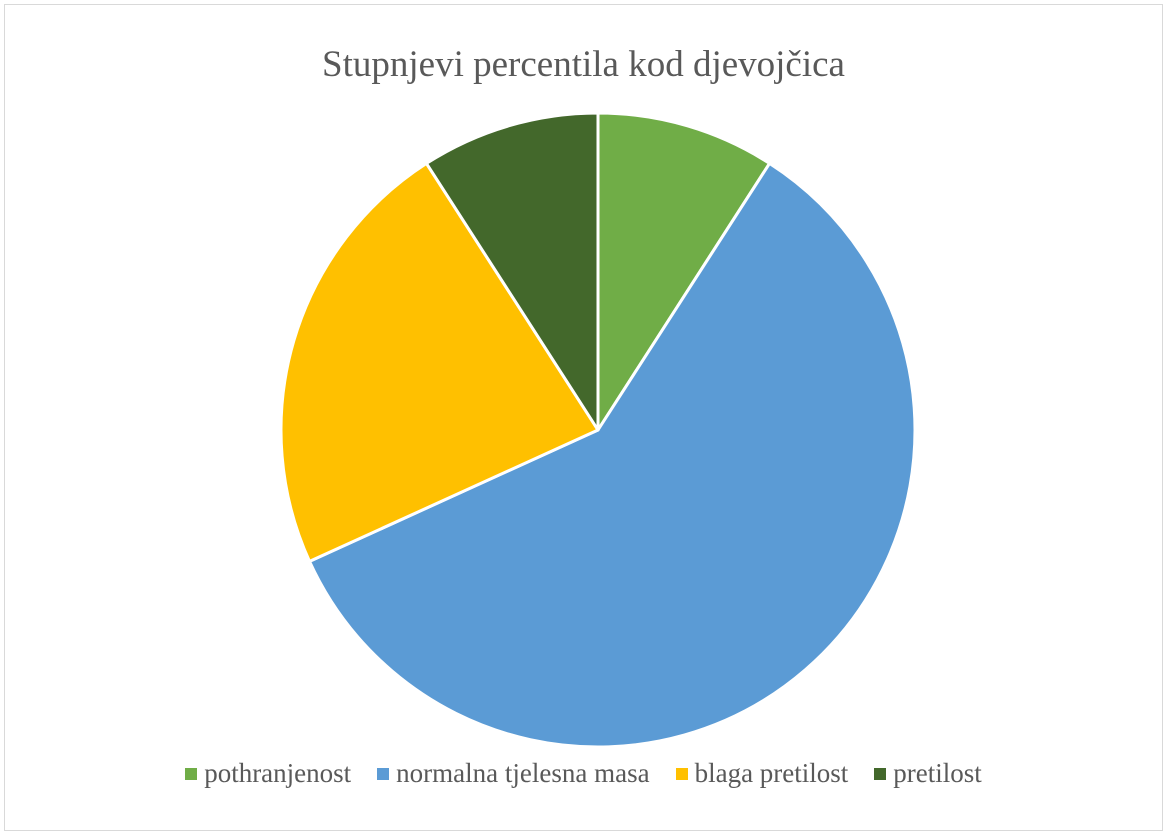 Image resolution: width=1171 pixels, height=837 pixels. I want to click on legend-item-pothranjenost: pothranjenost, so click(268, 773).